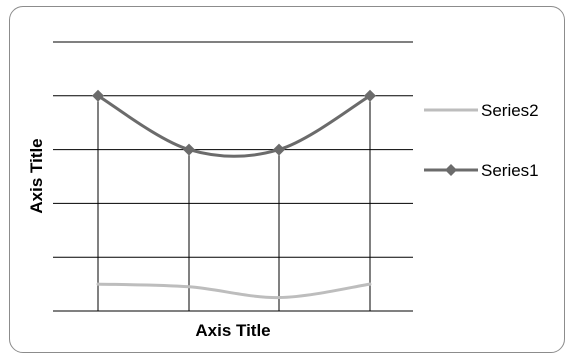 This screenshot has height=356, width=568. What do you see at coordinates (234, 126) in the screenshot?
I see `series1-line` at bounding box center [234, 126].